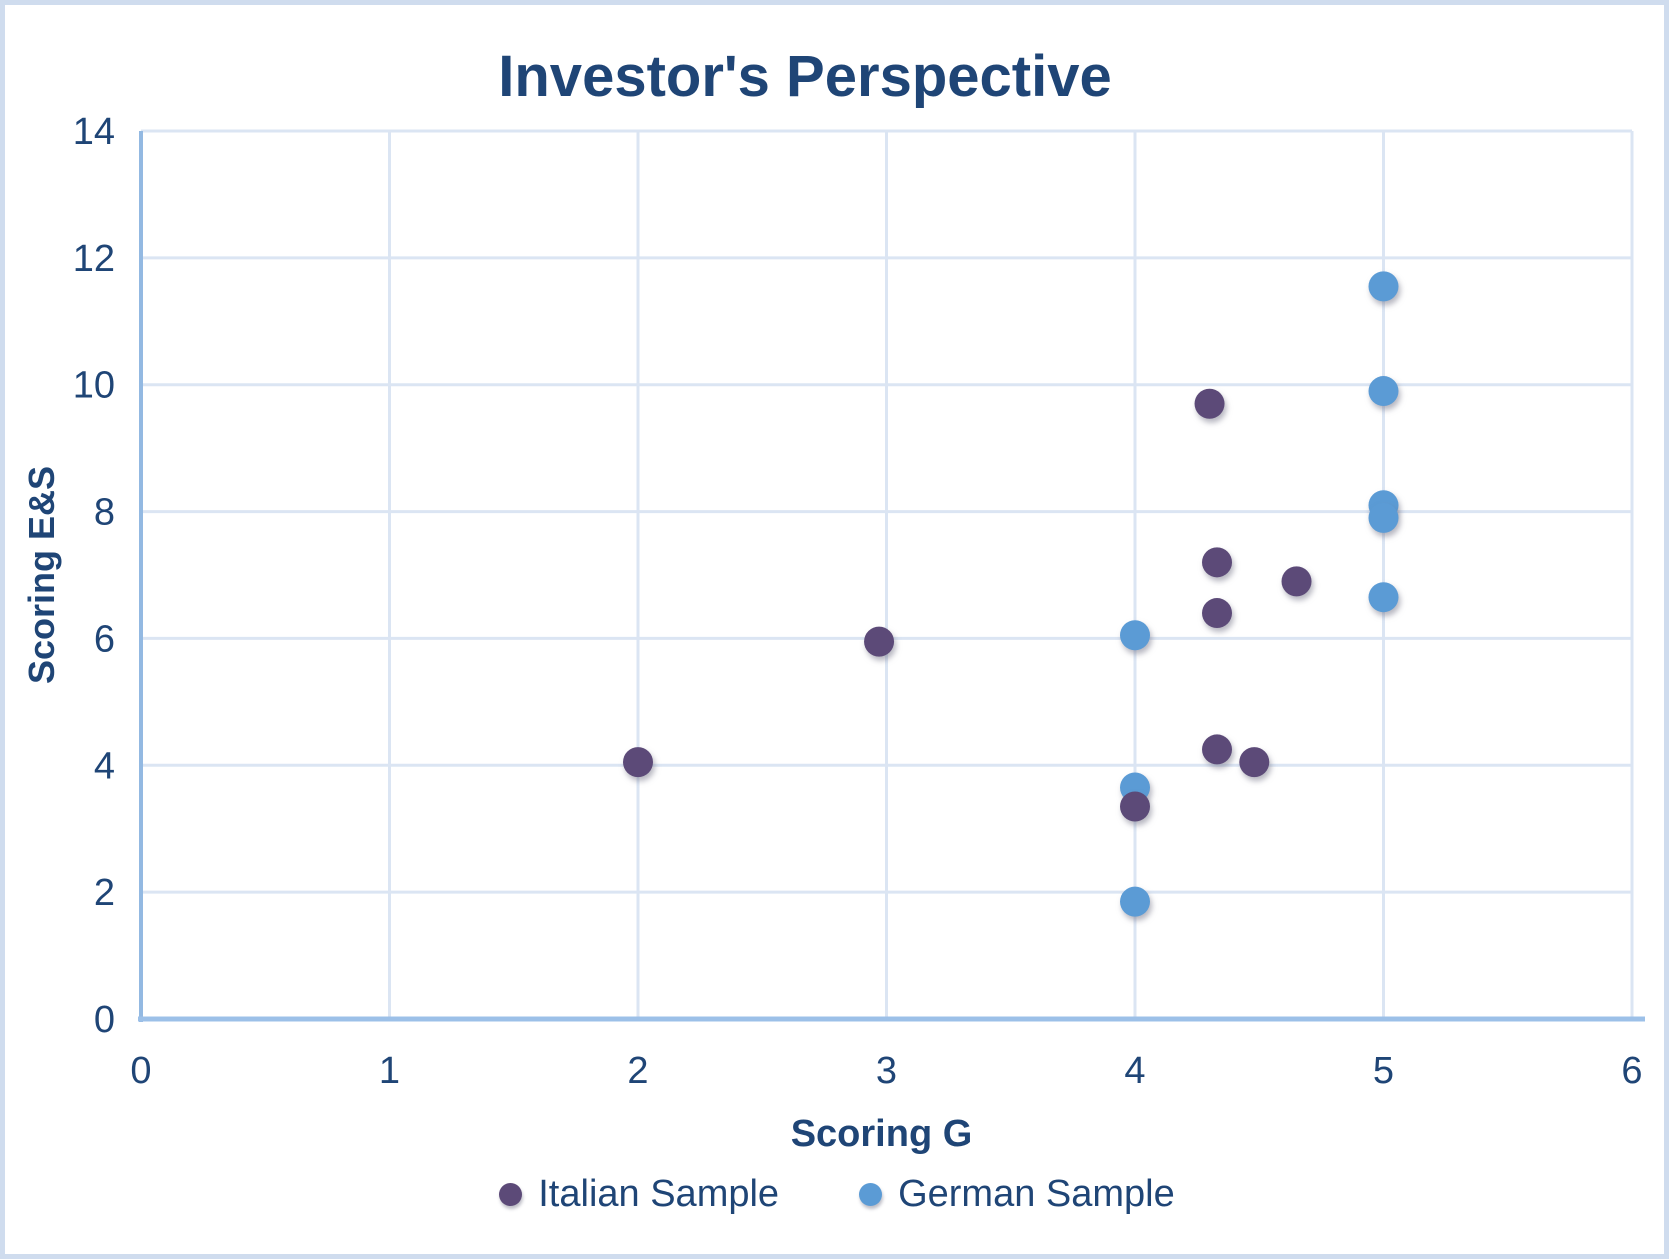 The width and height of the screenshot is (1669, 1259). Describe the element at coordinates (805, 76) in the screenshot. I see `chart-title: Investor's Perspective` at that location.